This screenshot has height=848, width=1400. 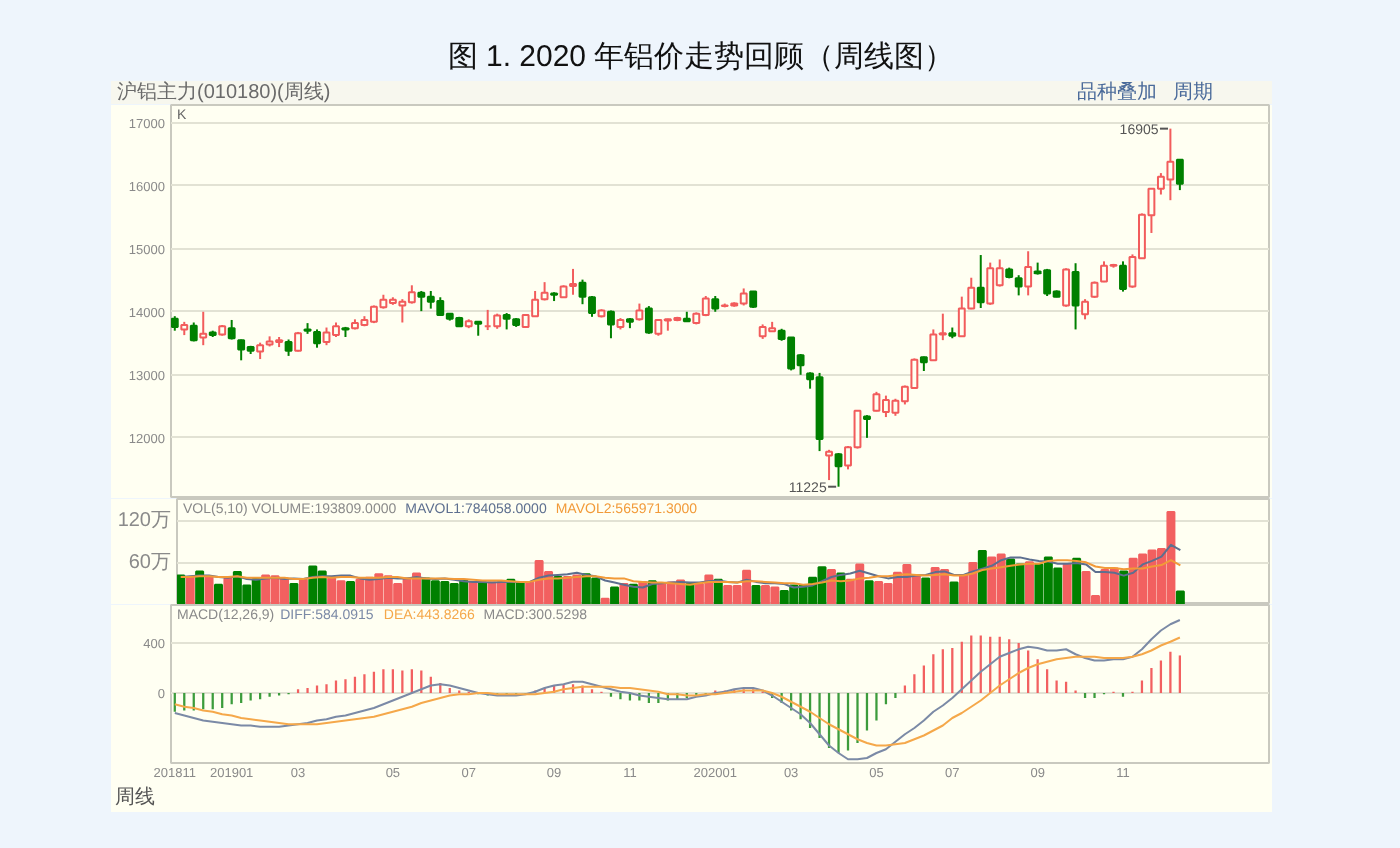 I want to click on text: 品种叠加, so click(x=1117, y=92).